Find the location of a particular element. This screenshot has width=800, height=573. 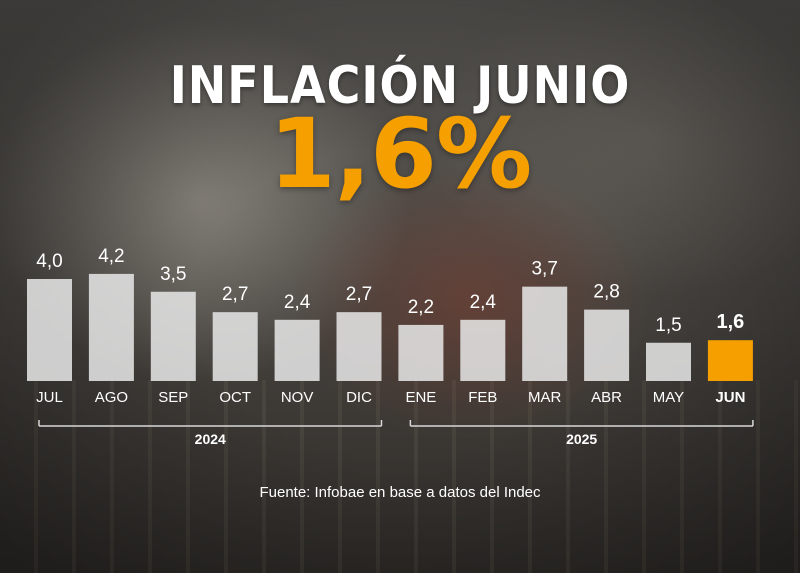

category-label-nov: NOV is located at coordinates (297, 397).